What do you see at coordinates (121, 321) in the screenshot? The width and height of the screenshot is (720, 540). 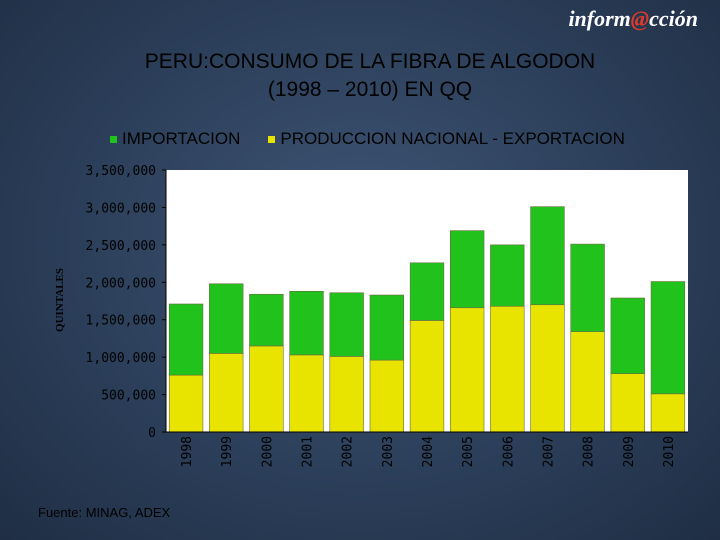 I see `y-tick-label: 1,500,000` at bounding box center [121, 321].